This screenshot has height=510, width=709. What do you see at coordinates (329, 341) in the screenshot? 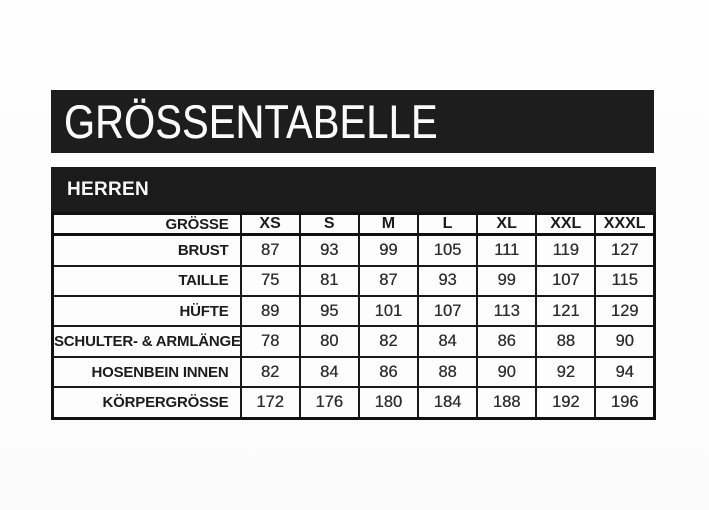
I see `size-value-cell: 80` at bounding box center [329, 341].